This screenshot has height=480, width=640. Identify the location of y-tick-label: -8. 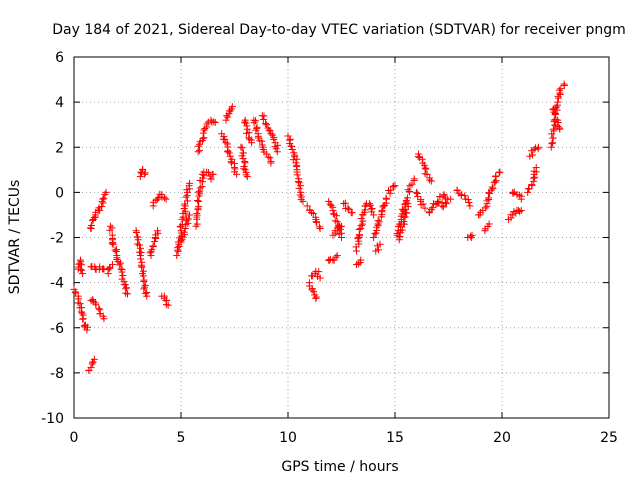
(57, 374).